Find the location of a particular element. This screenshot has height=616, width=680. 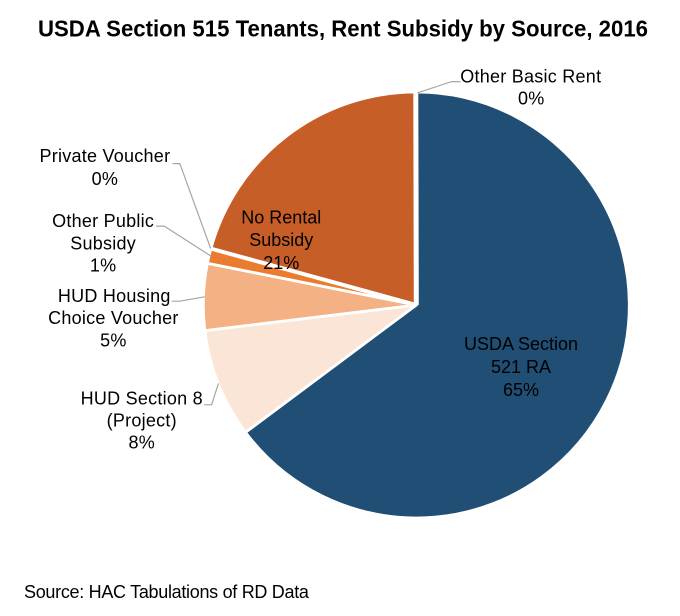

svg-text: 1% is located at coordinates (103, 266).